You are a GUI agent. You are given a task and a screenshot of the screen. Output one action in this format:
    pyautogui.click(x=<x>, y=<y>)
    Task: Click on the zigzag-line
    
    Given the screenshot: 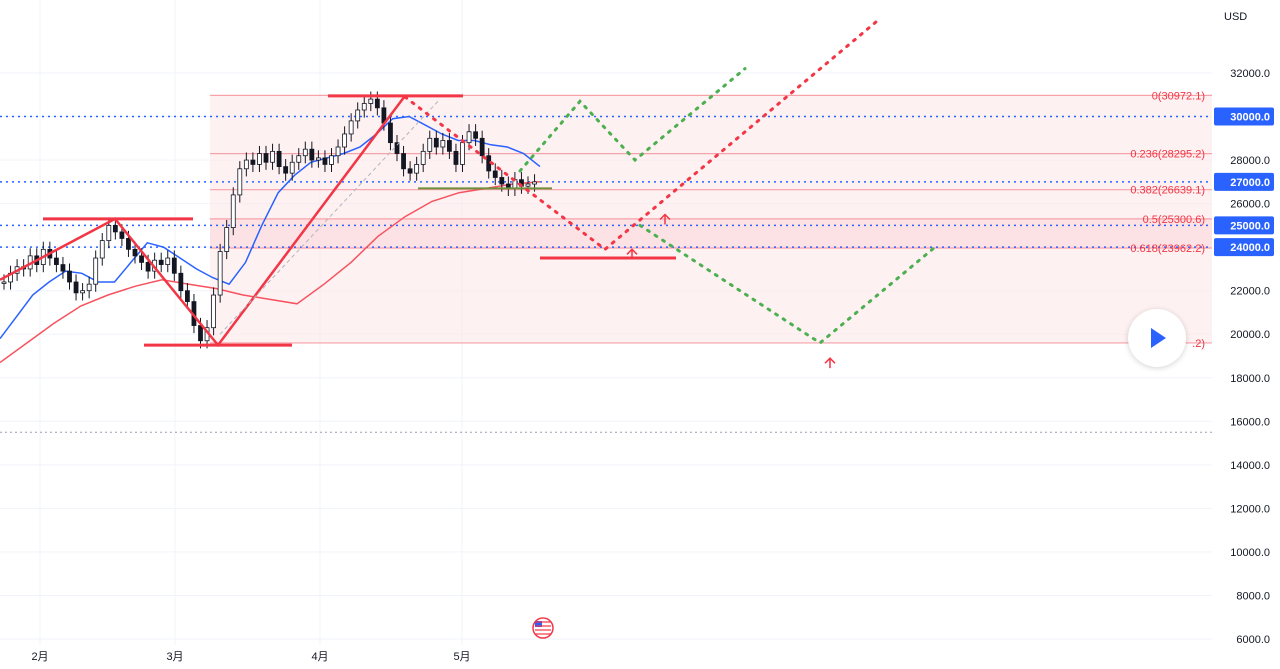 What is the action you would take?
    pyautogui.click(x=203, y=221)
    